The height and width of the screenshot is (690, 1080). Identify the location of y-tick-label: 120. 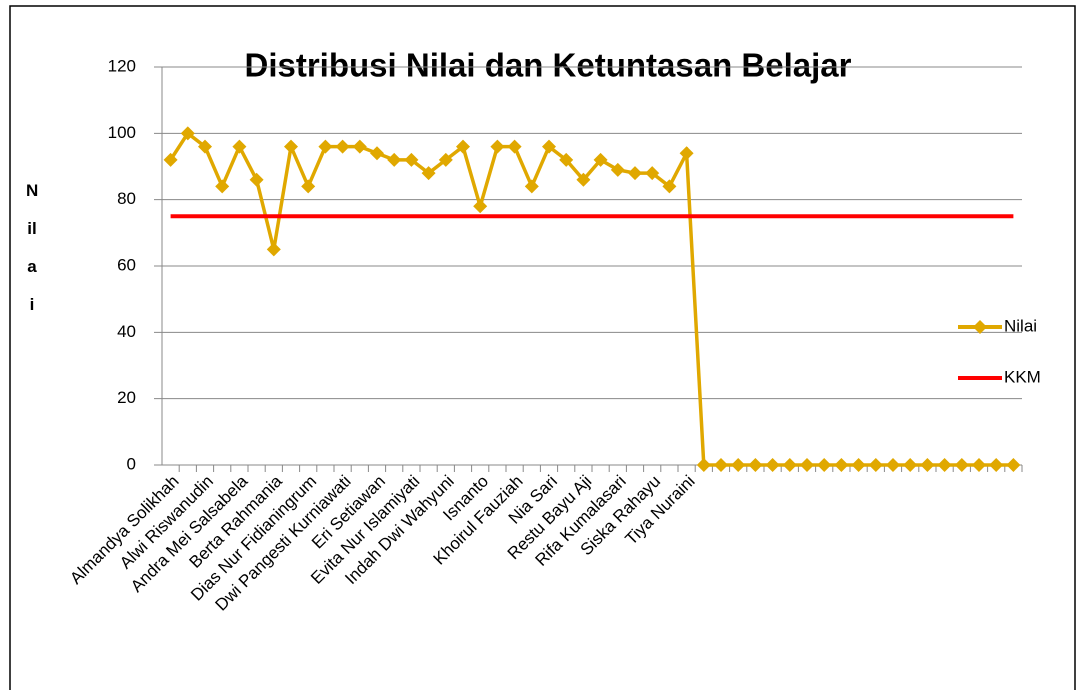
(122, 65).